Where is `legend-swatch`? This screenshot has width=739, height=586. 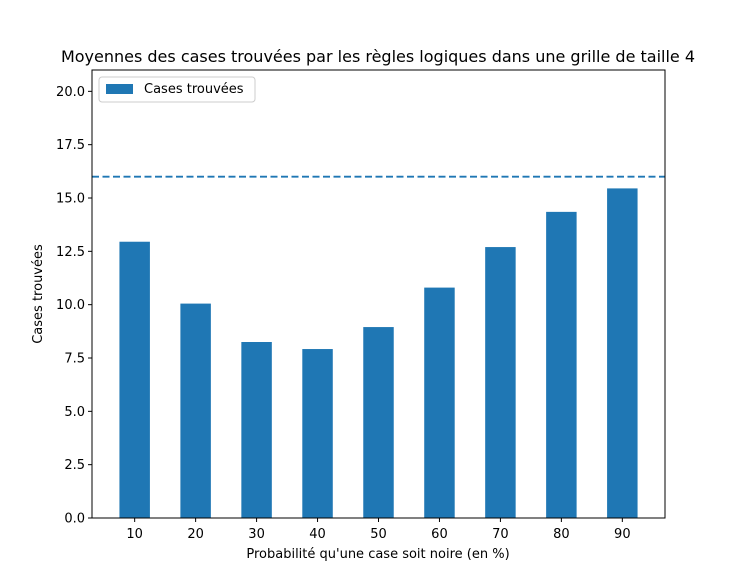 legend-swatch is located at coordinates (119, 89).